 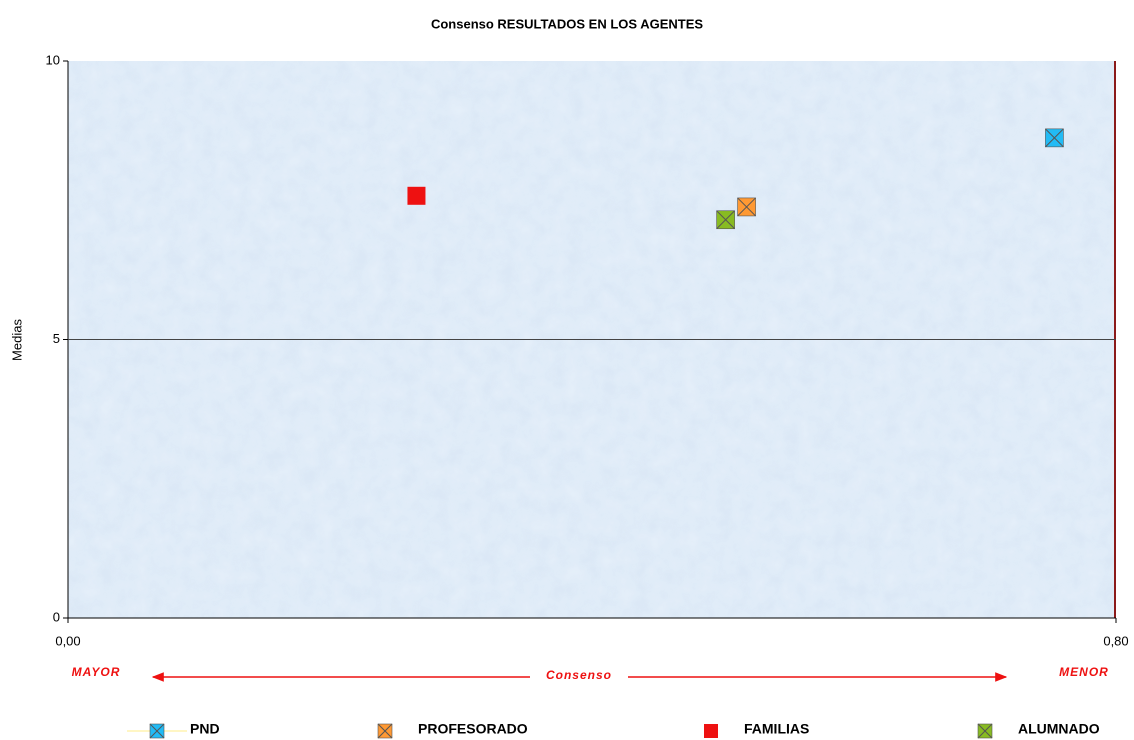 What do you see at coordinates (567, 23) in the screenshot?
I see `chart-title: Consenso RESULTADOS EN LOS AGENTES` at bounding box center [567, 23].